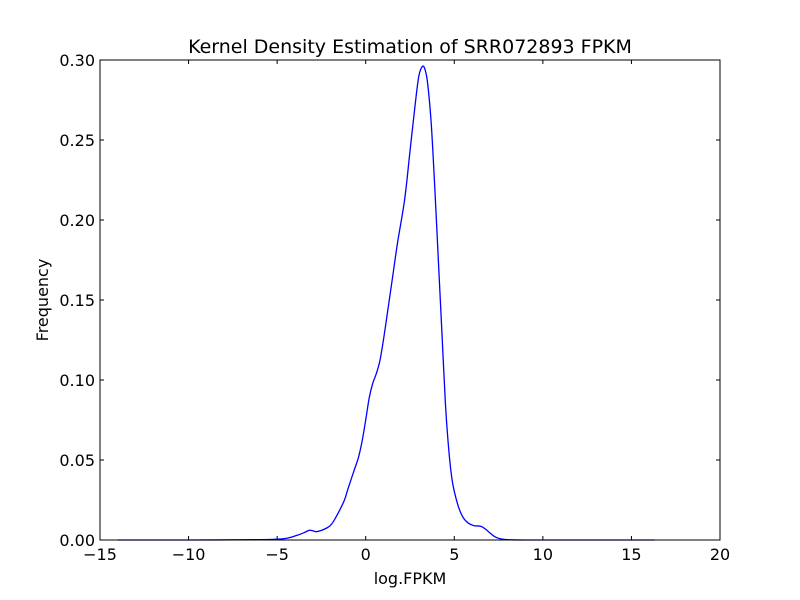 The image size is (800, 600). Describe the element at coordinates (631, 554) in the screenshot. I see `x-tick-label: 15` at that location.